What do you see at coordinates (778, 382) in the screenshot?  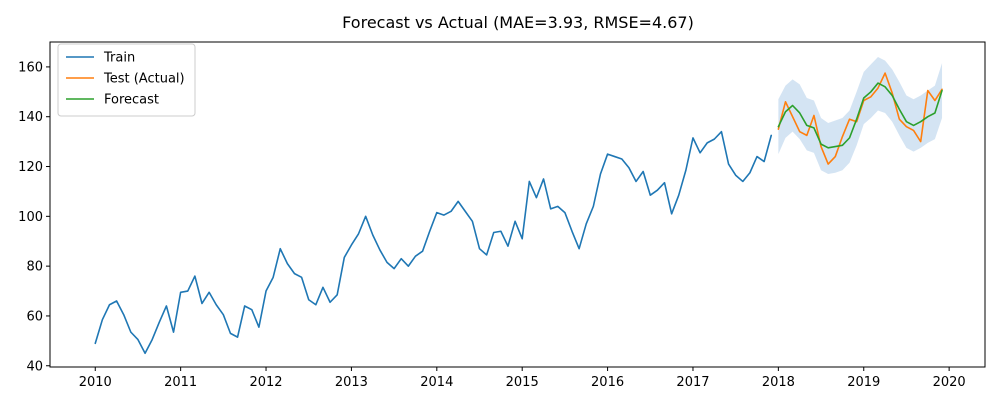 I see `x-tick-label: 2018` at bounding box center [778, 382].